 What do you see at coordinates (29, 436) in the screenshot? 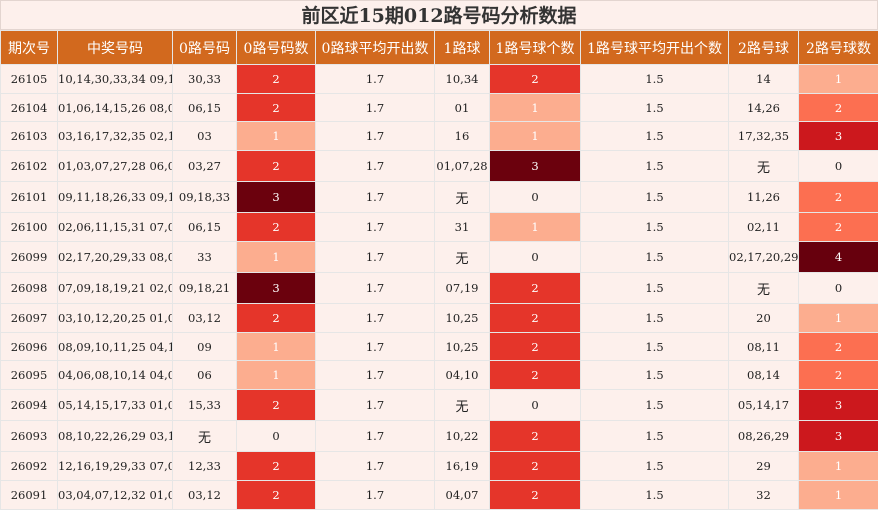
I see `issue-cell: 26093` at bounding box center [29, 436].